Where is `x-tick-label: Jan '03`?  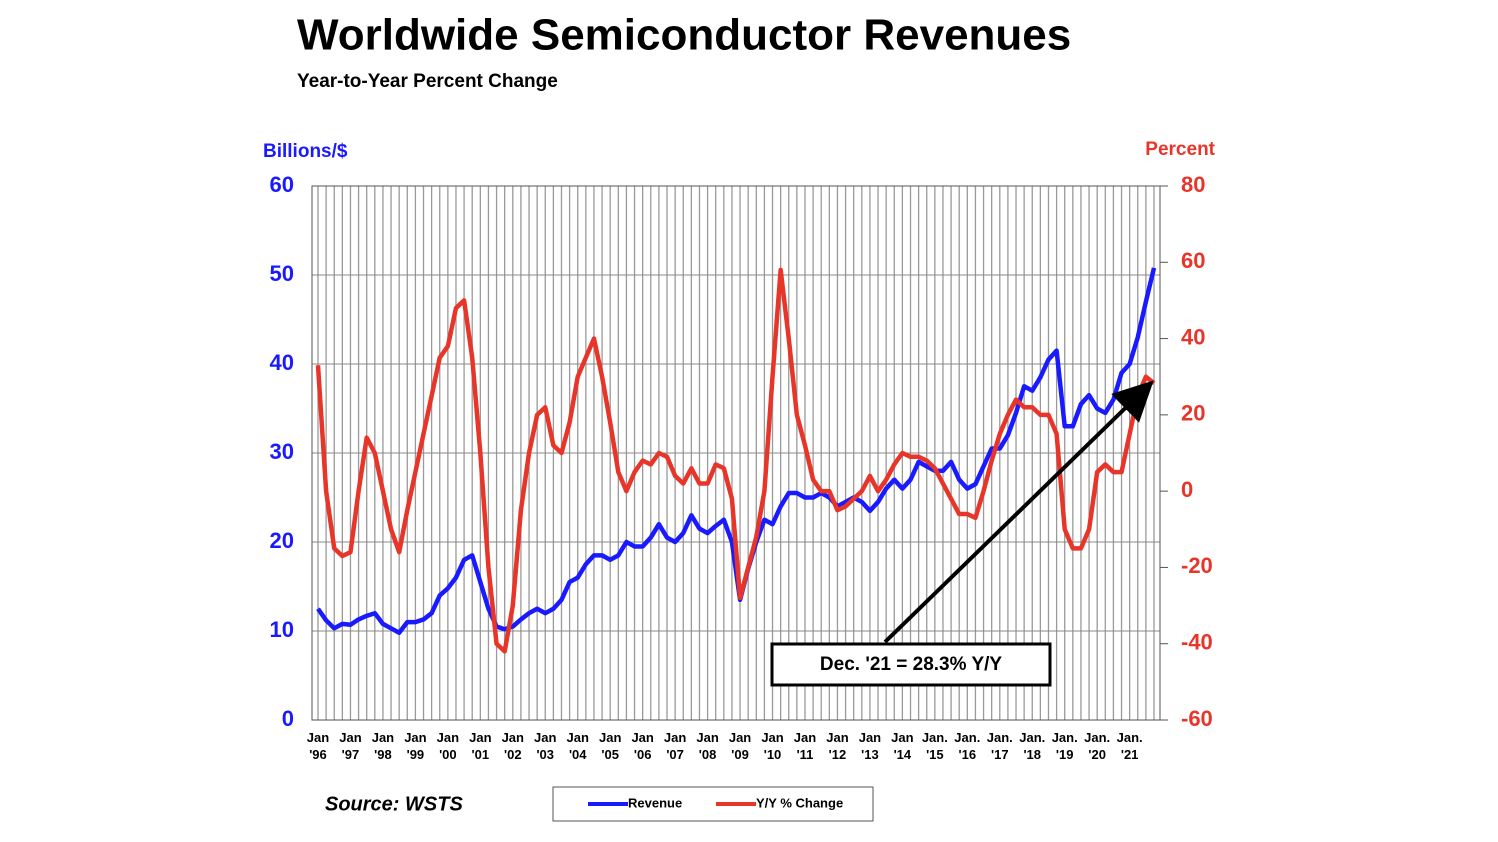 x-tick-label: Jan '03 is located at coordinates (545, 746).